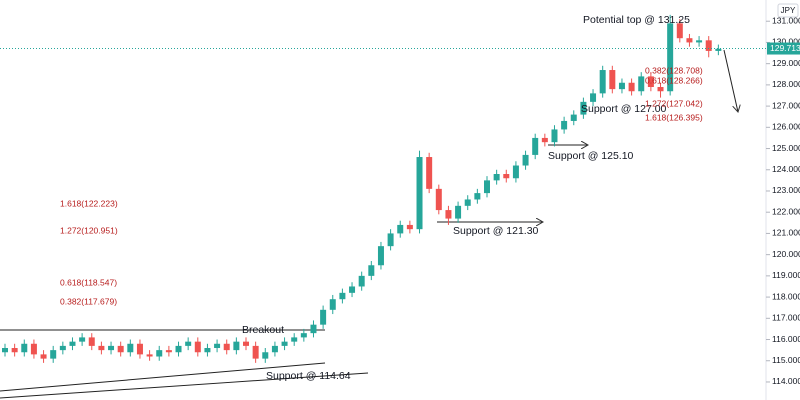 The height and width of the screenshot is (400, 800). Describe the element at coordinates (89, 230) in the screenshot. I see `fib-label: 1.272(120.951)` at that location.